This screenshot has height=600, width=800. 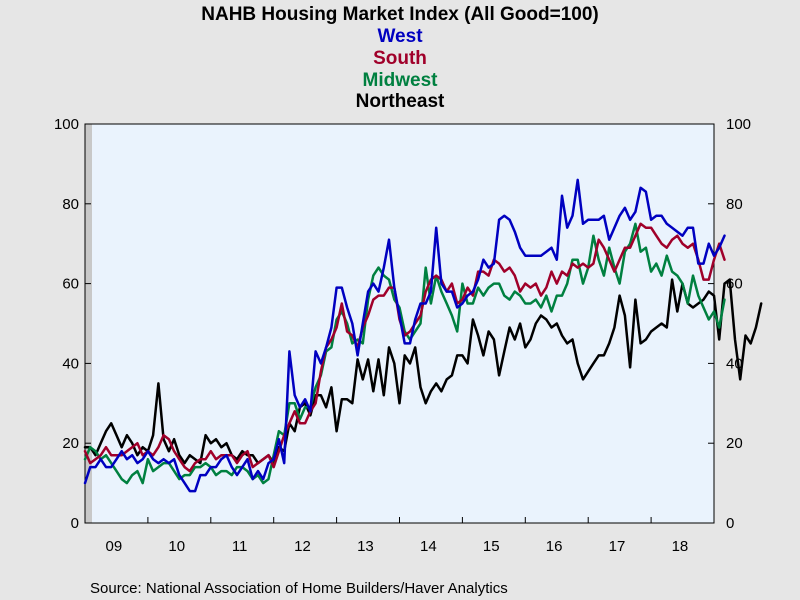 I want to click on x-tick-label: 17, so click(x=617, y=546).